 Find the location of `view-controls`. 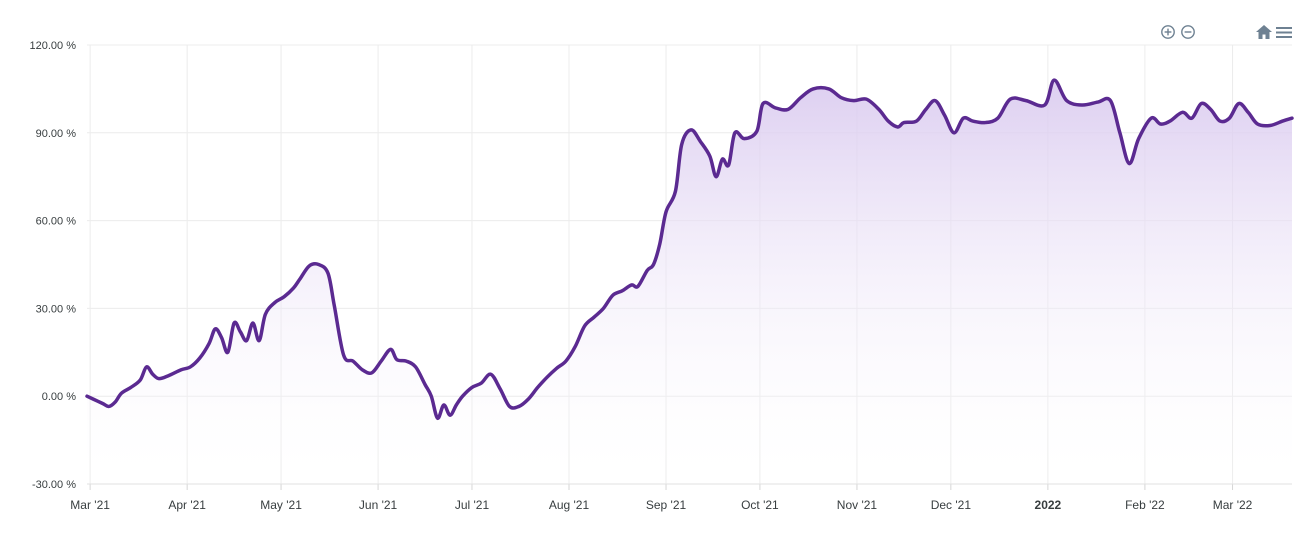

view-controls is located at coordinates (1274, 32).